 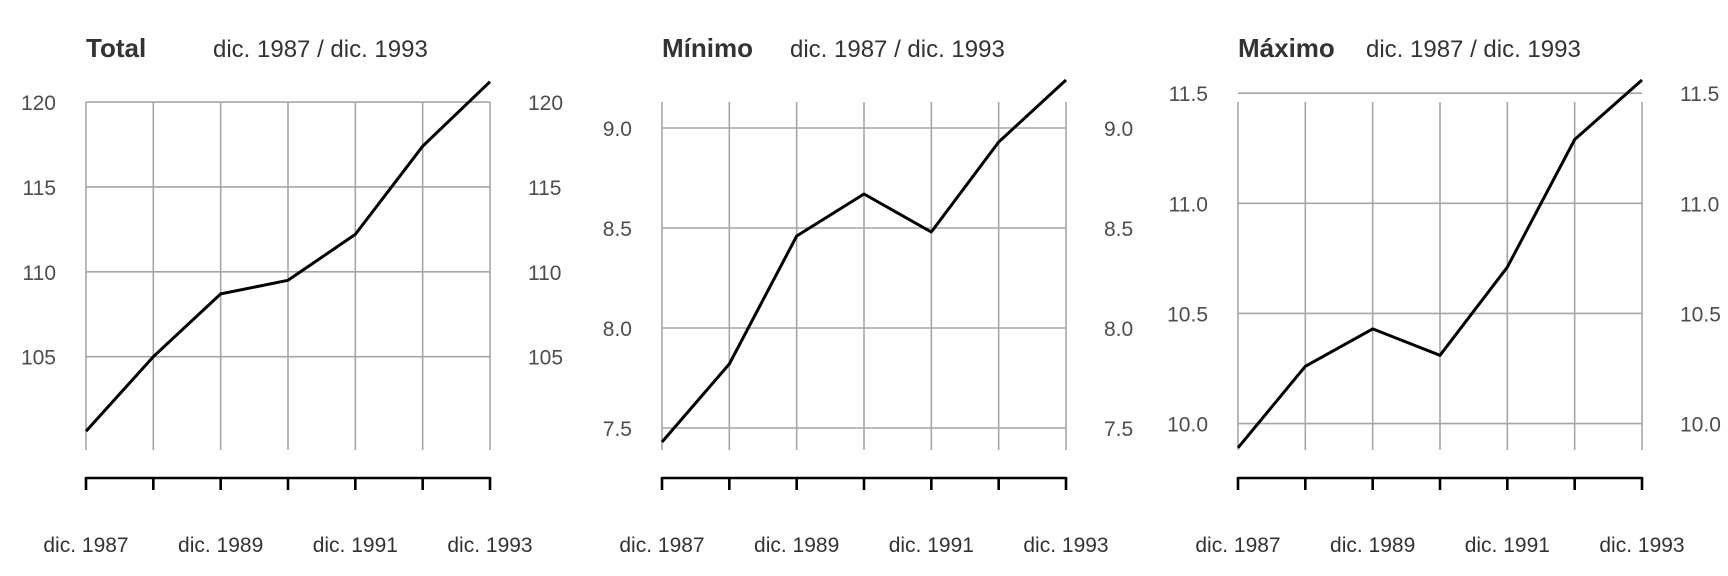 What do you see at coordinates (1286, 48) in the screenshot?
I see `chart-title: Máximo` at bounding box center [1286, 48].